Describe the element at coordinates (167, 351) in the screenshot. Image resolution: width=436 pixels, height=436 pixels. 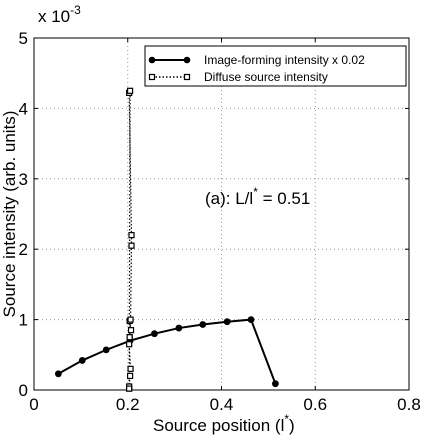
I see `series-line-image-forming` at that location.